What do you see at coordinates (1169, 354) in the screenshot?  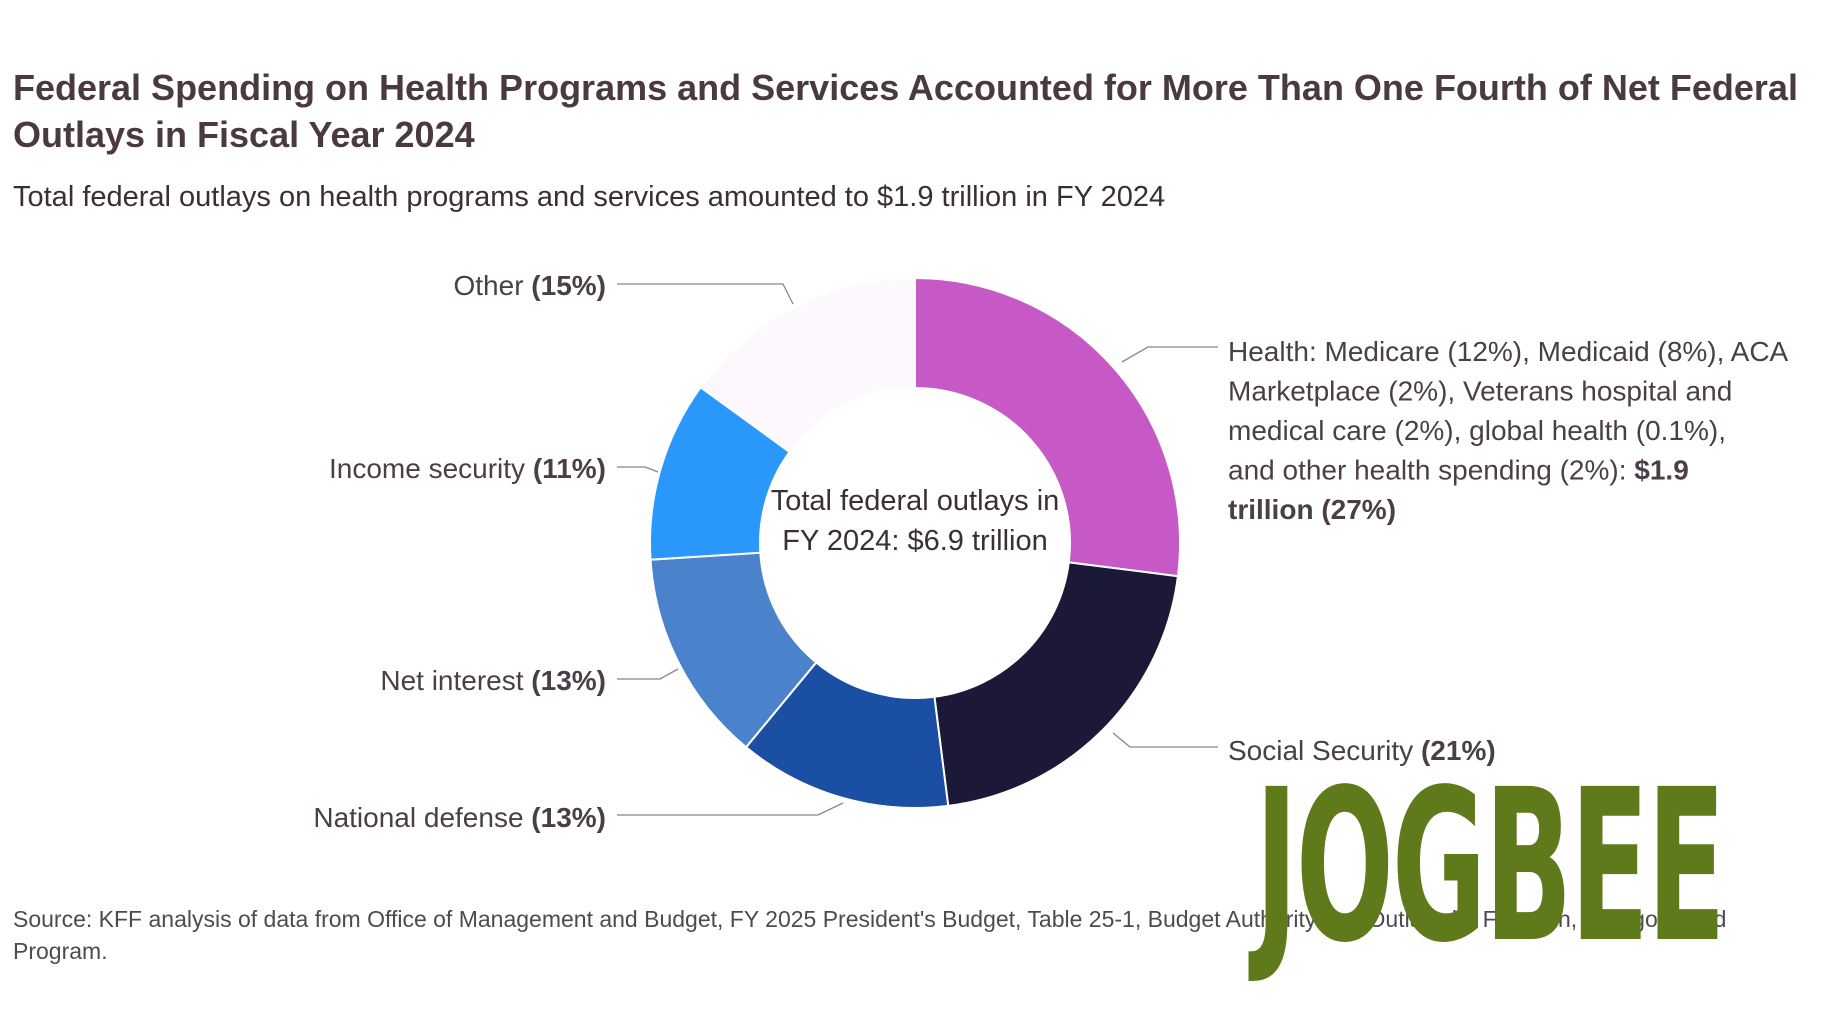 I see `leader-line-health` at bounding box center [1169, 354].